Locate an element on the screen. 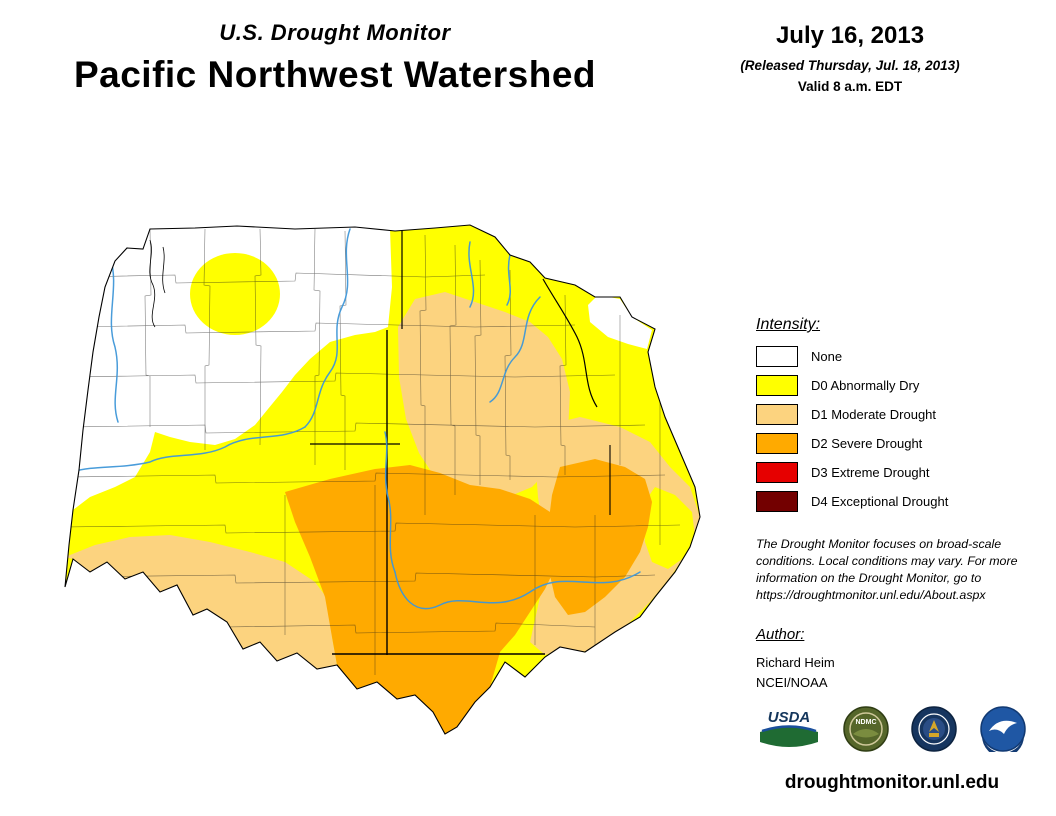  ndmc-logo: NDMC is located at coordinates (865, 729).